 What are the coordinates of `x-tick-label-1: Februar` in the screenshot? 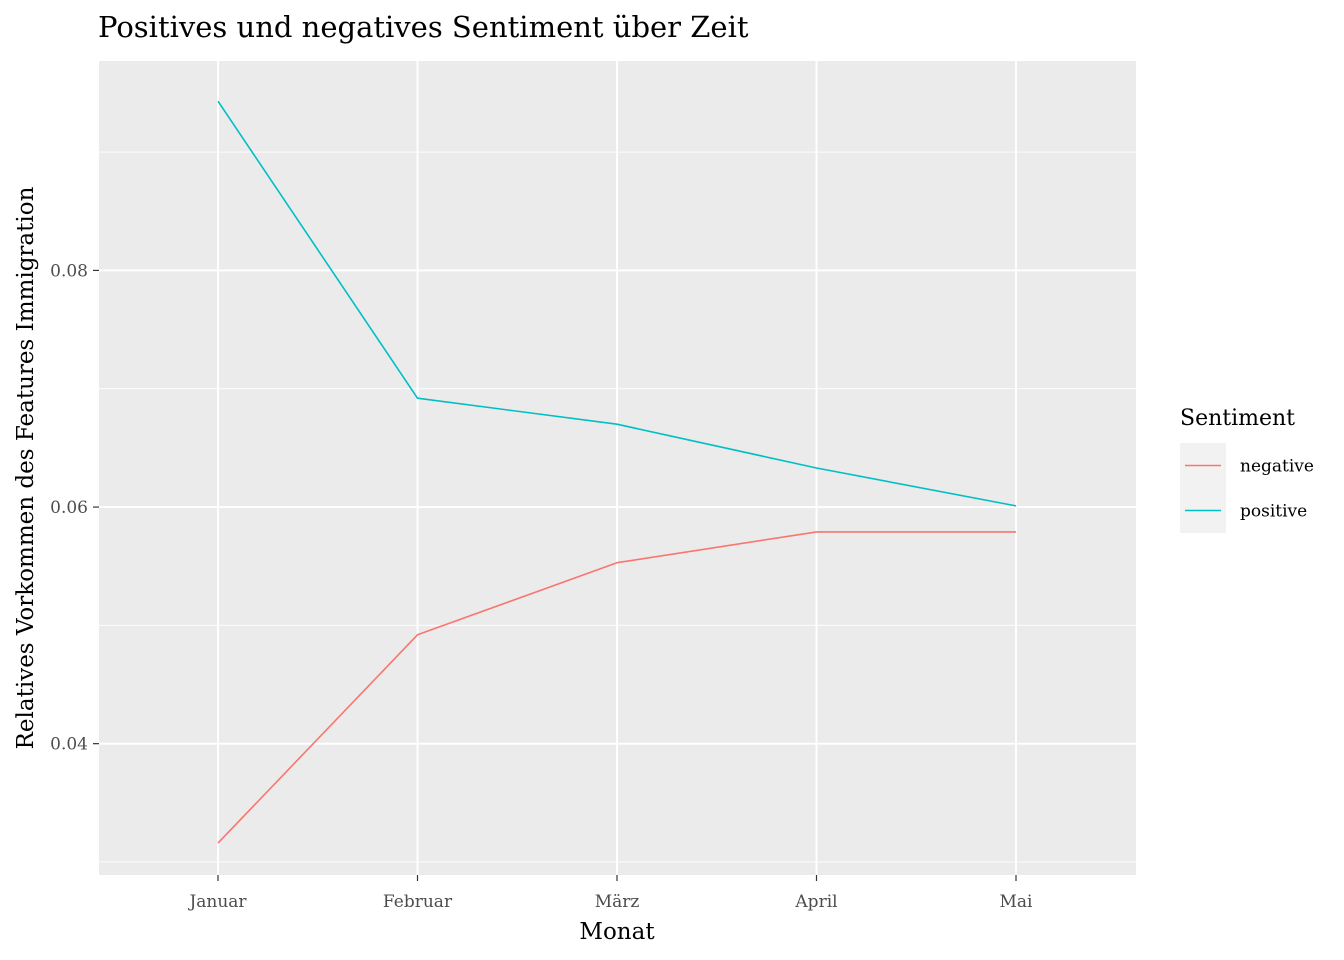 It's located at (418, 902).